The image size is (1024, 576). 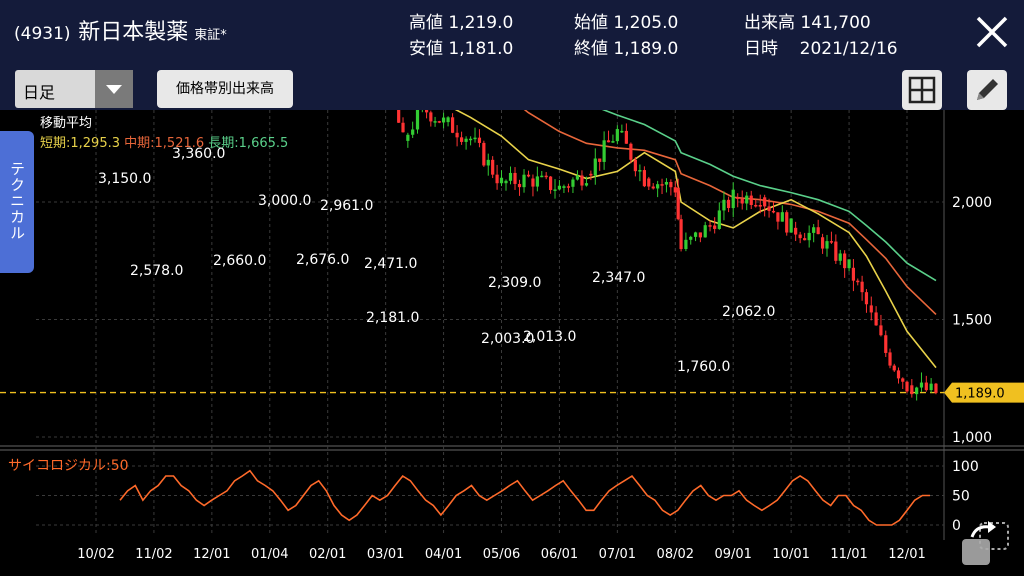 I want to click on grid-icon, so click(x=922, y=90).